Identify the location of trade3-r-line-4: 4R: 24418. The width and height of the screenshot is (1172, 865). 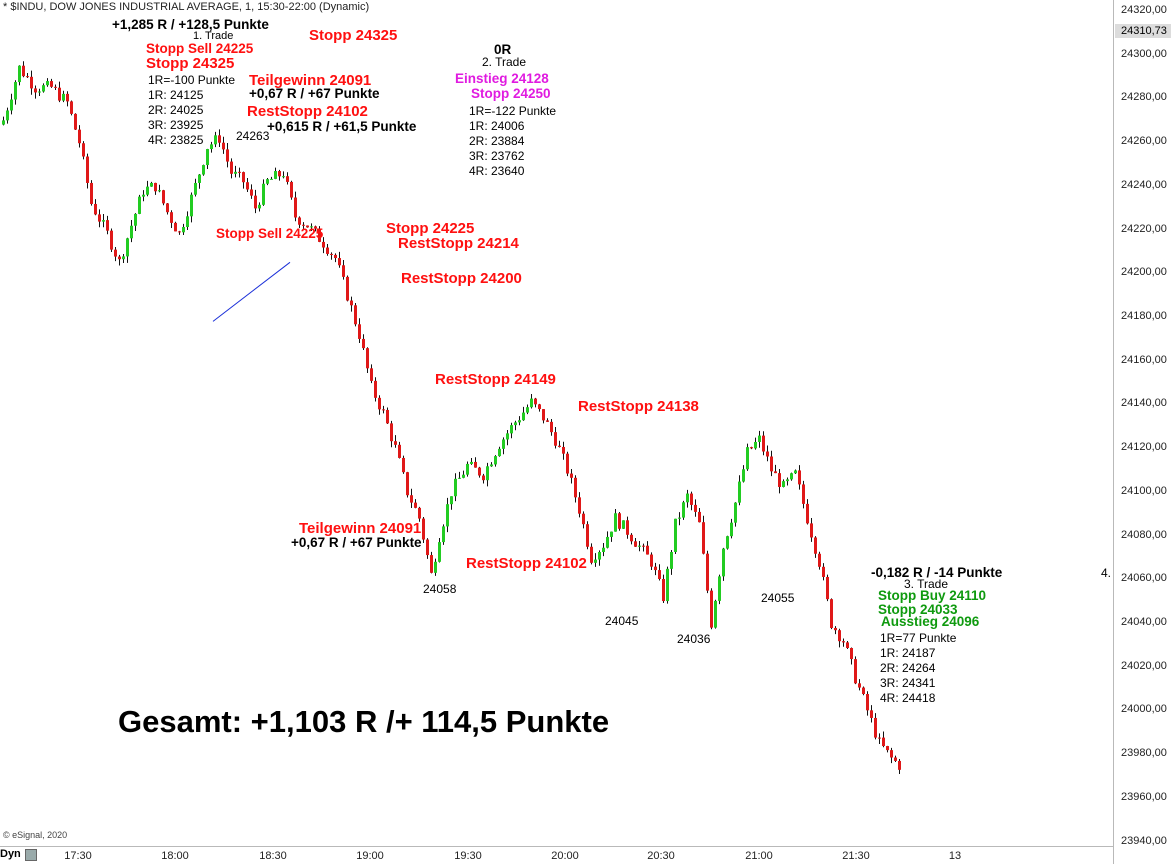
(908, 698).